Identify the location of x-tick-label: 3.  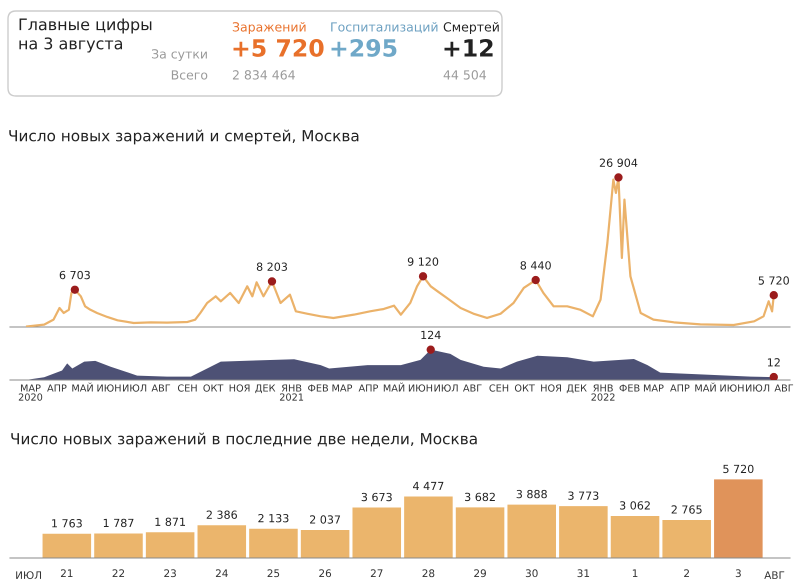
(738, 573).